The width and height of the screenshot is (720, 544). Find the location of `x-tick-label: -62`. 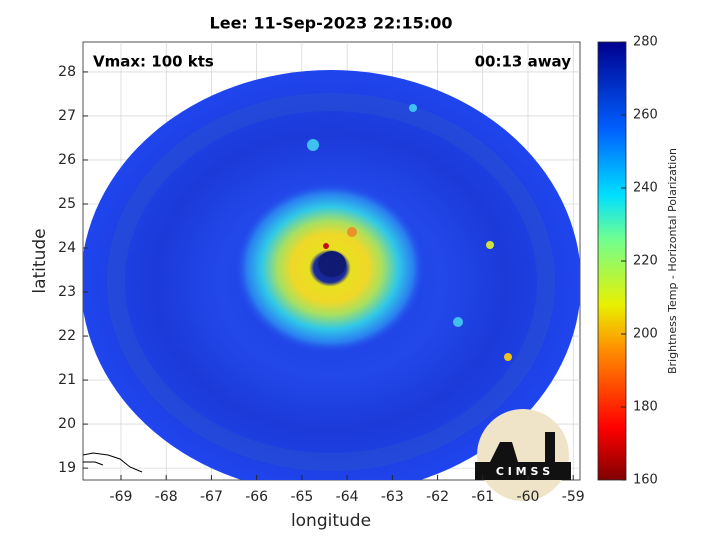

x-tick-label: -62 is located at coordinates (437, 497).